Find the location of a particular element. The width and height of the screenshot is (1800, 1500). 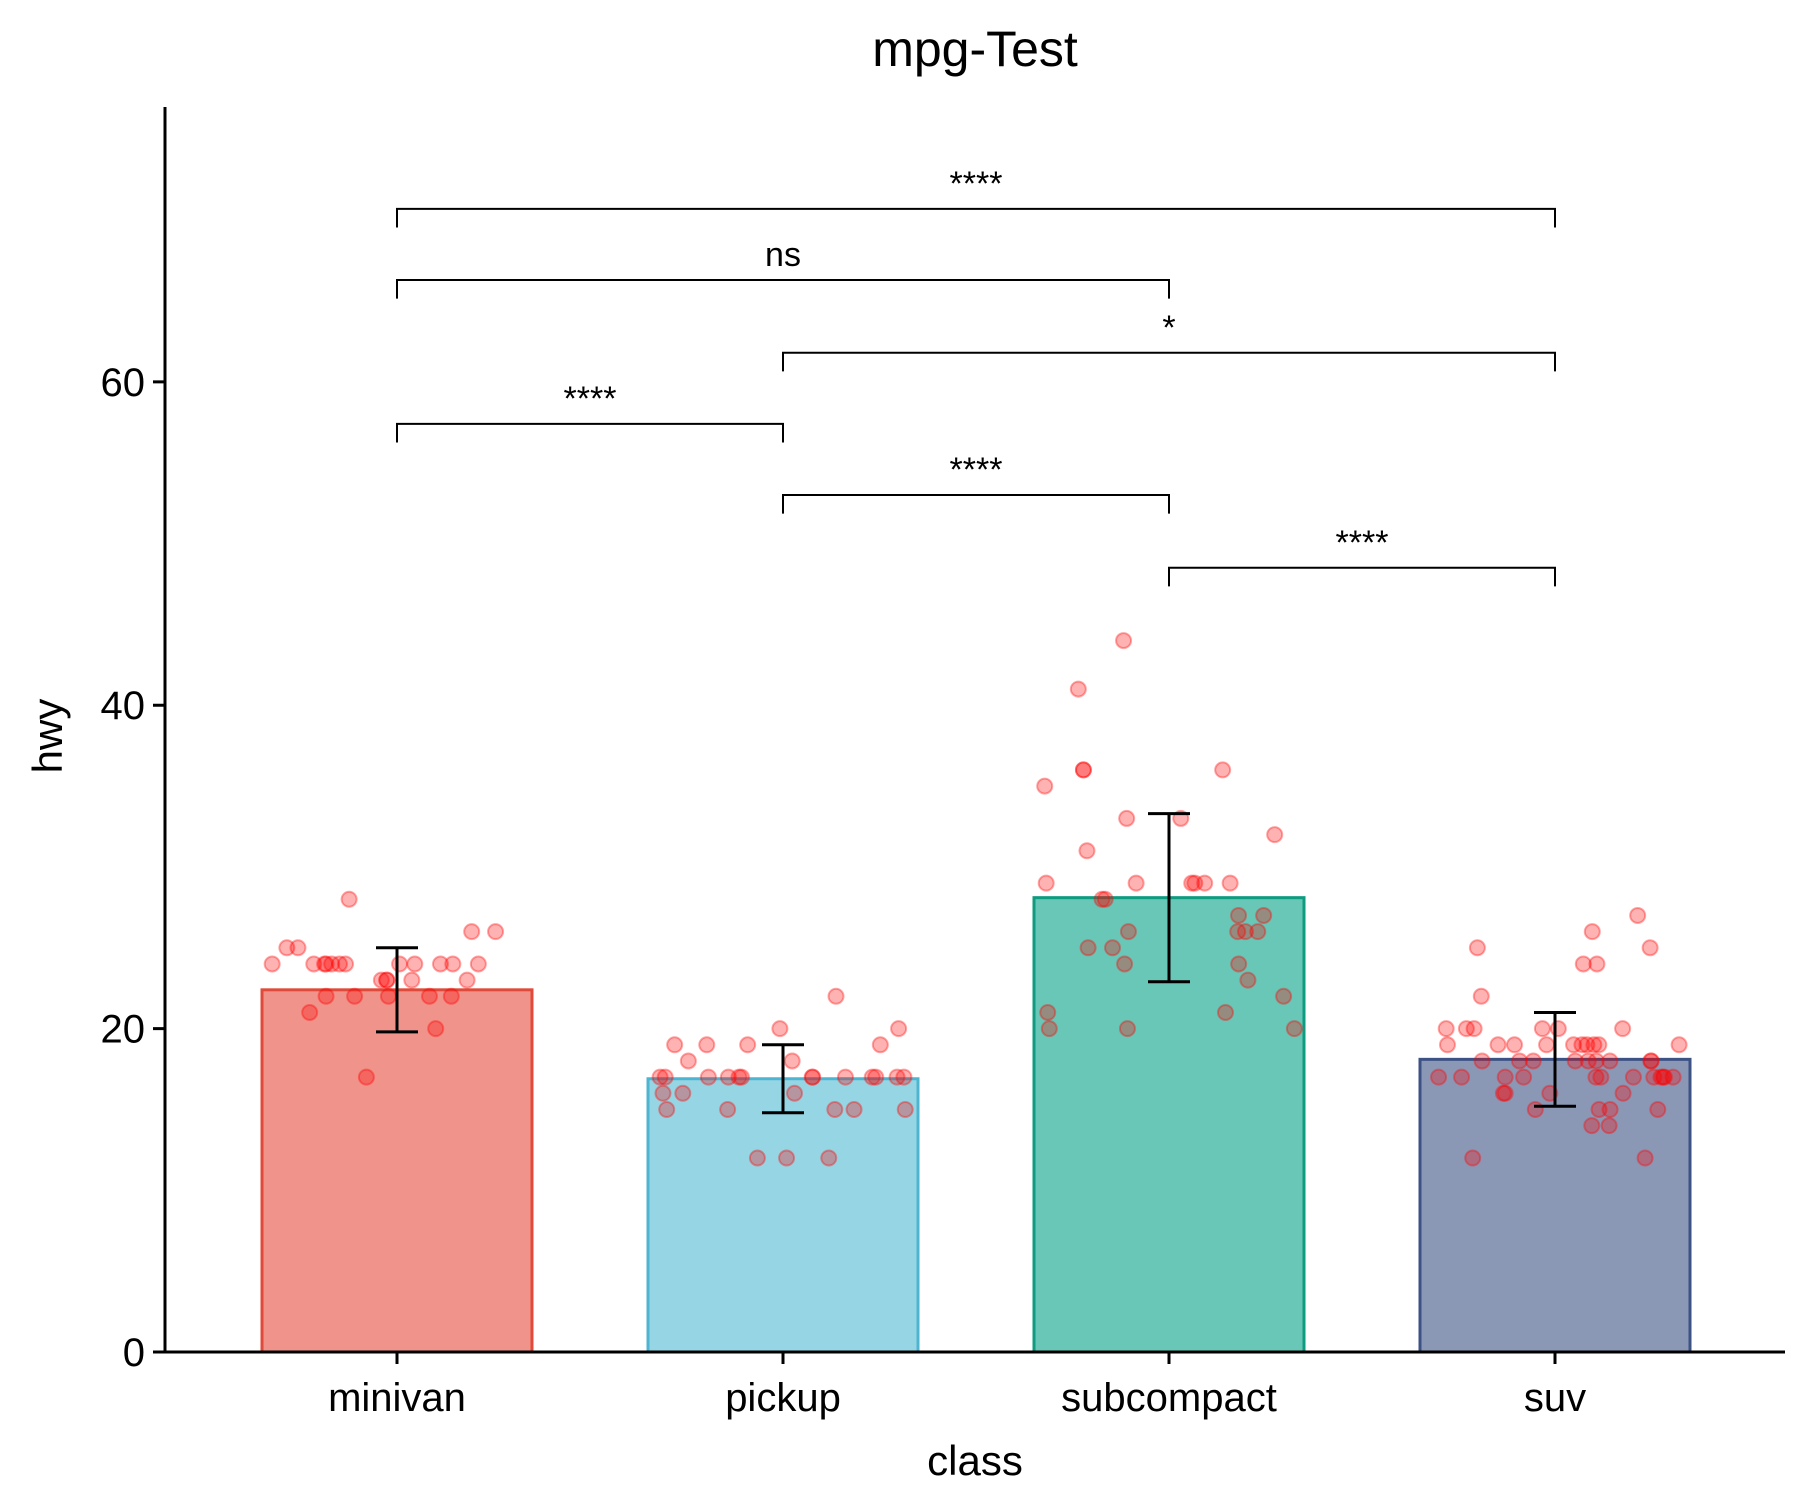

x-axis-label: class is located at coordinates (975, 1460).